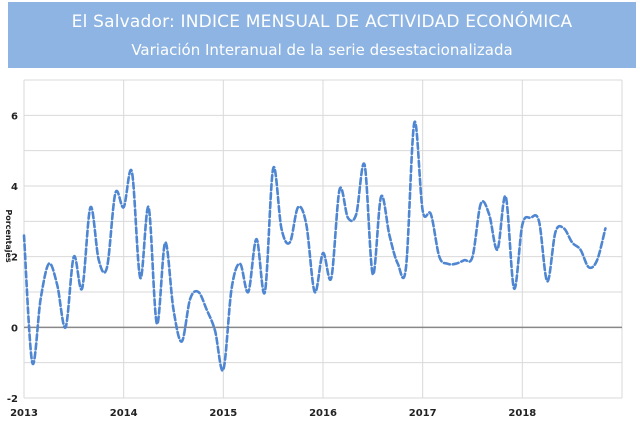  I want to click on x-tick-label: 2015, so click(223, 413).